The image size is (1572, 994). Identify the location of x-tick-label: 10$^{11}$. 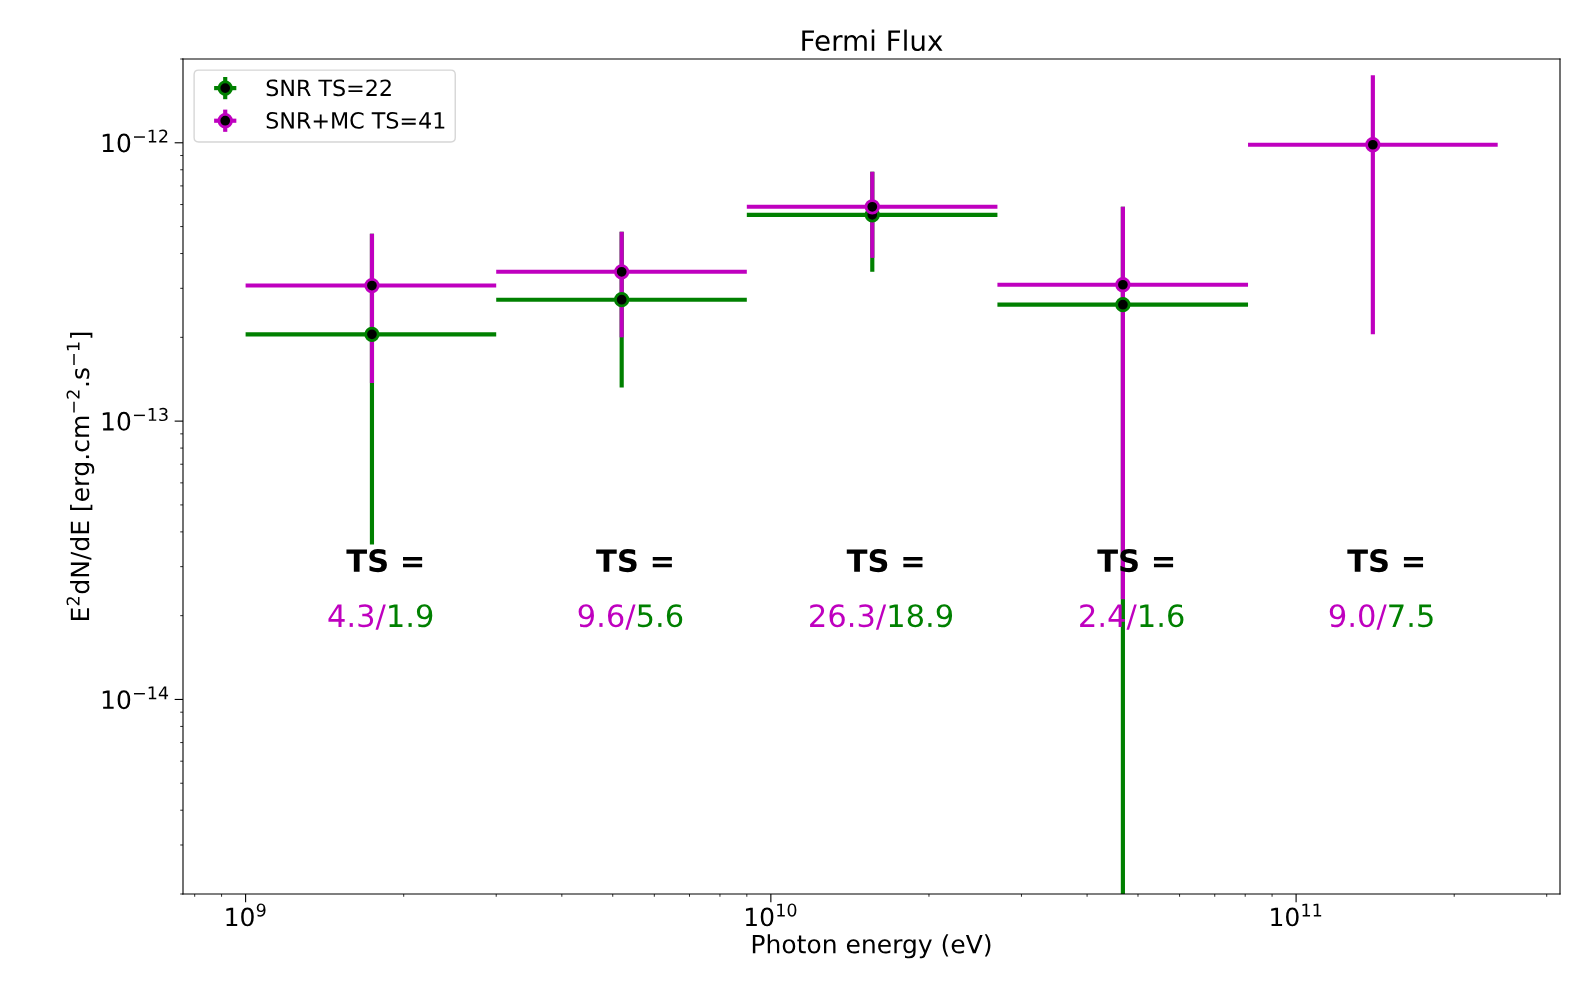
(1296, 915).